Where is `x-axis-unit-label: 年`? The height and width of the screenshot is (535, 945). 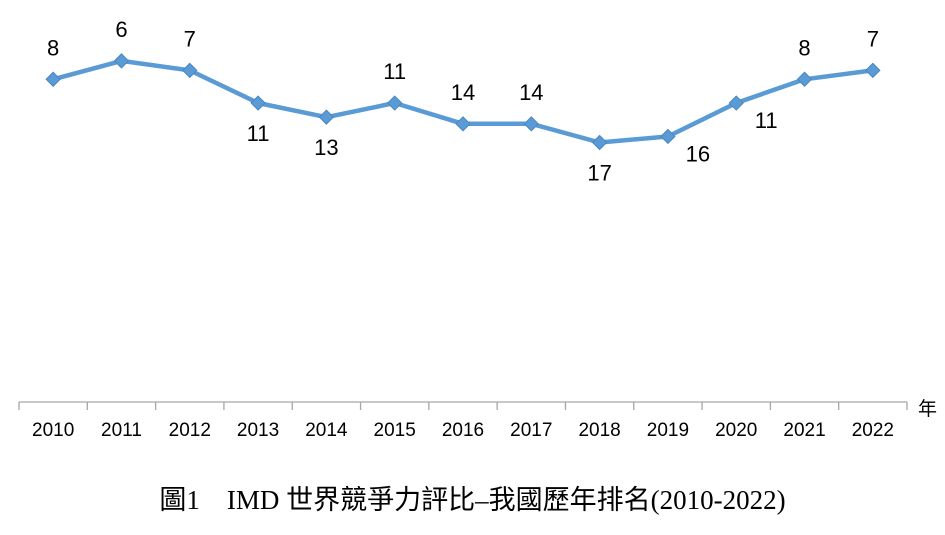 x-axis-unit-label: 年 is located at coordinates (927, 409).